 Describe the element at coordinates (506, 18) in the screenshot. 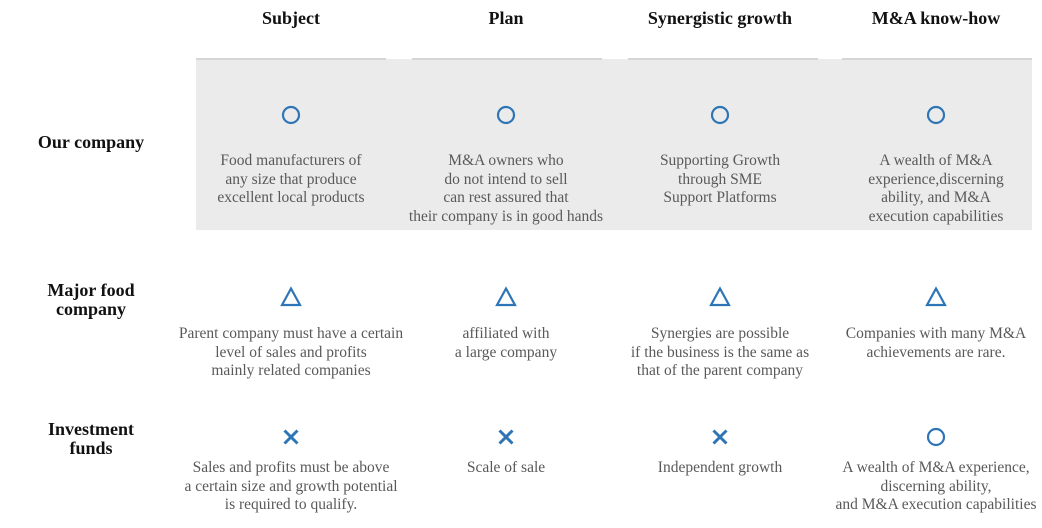

I see `column-header-2: Plan` at that location.